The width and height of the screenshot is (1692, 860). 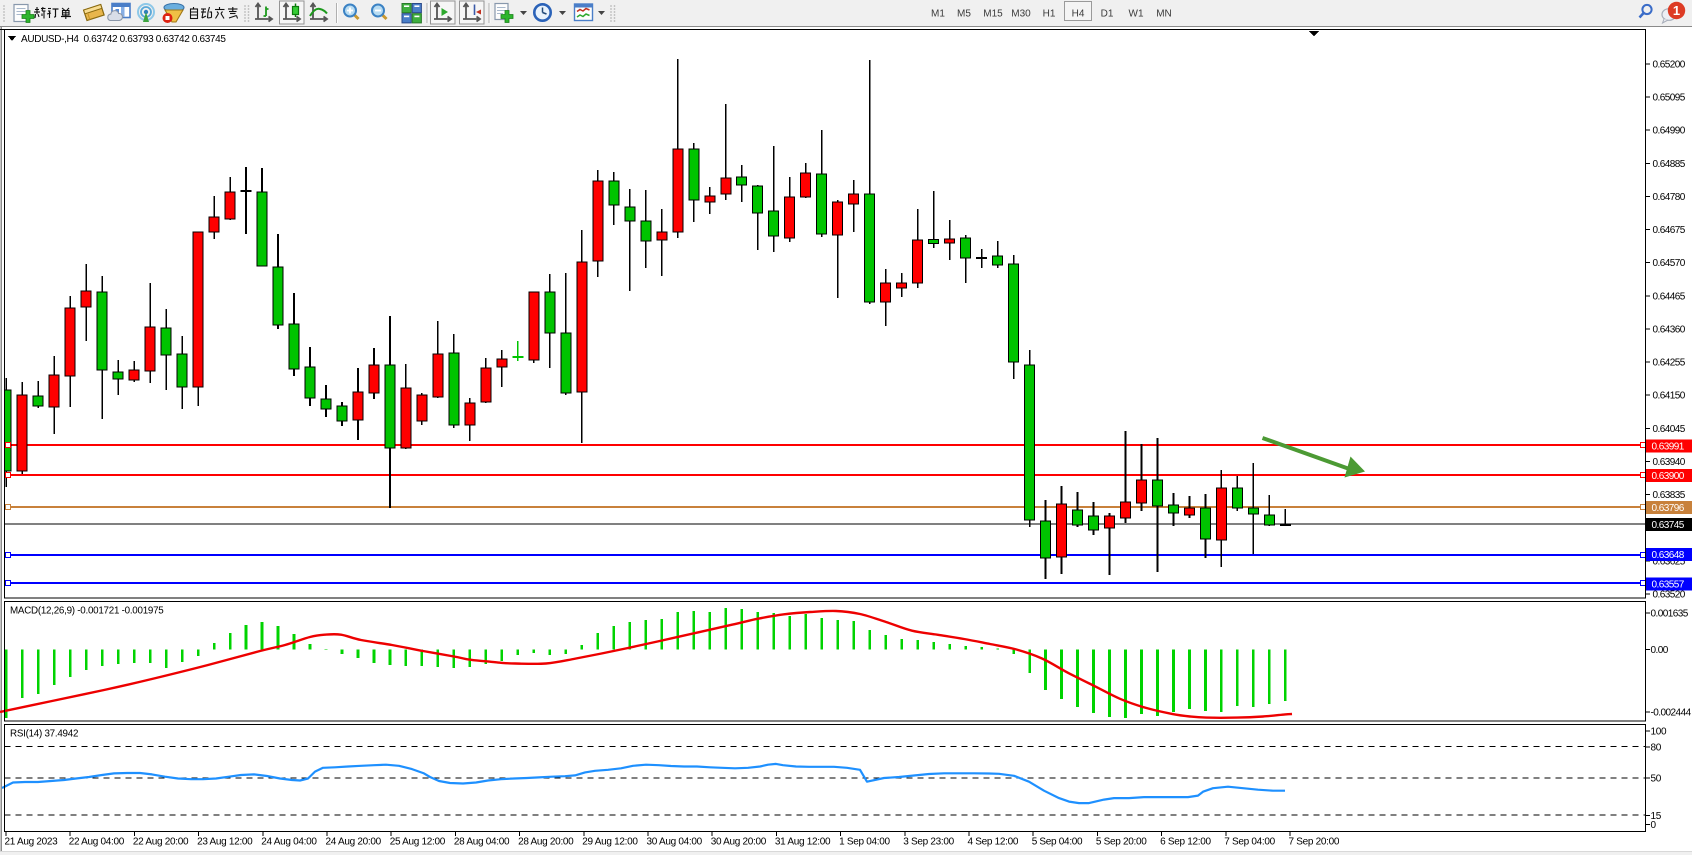 I want to click on svg-text: D1, so click(x=1107, y=14).